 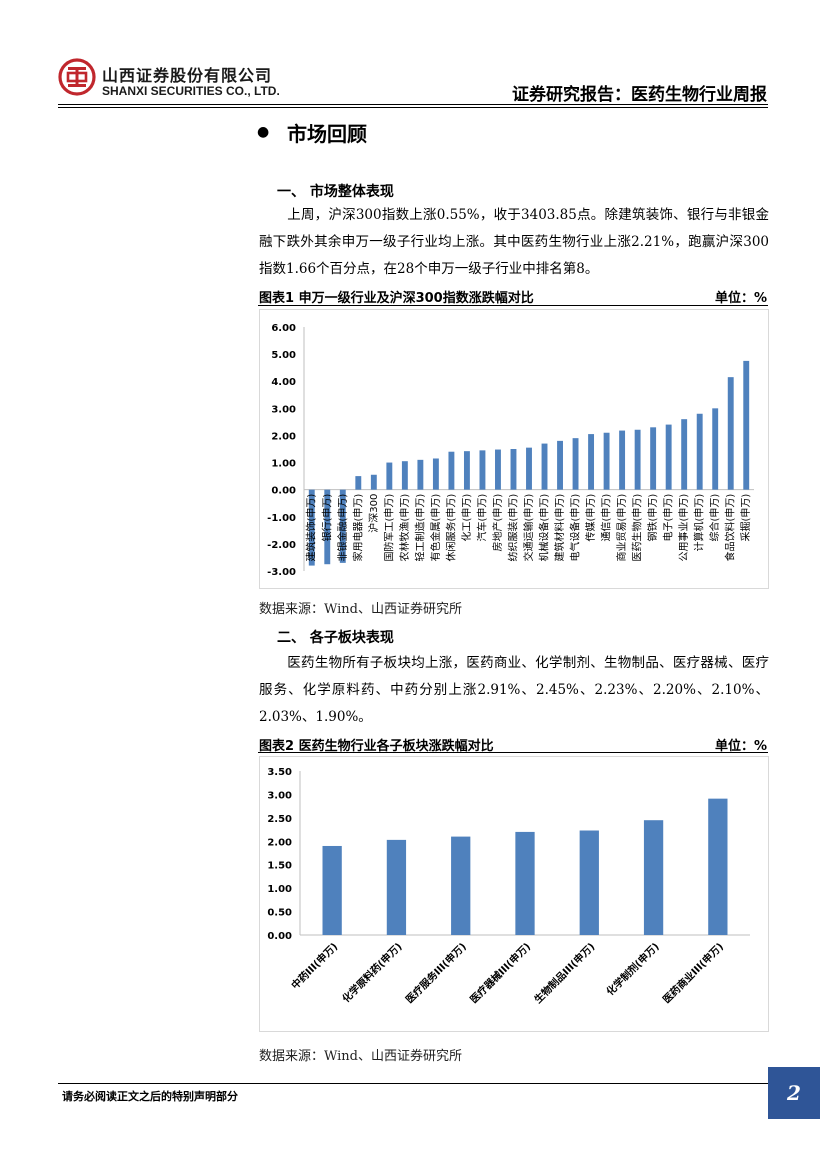 I want to click on fig1-caption: 图表1 申万一级行业及沪深300指数涨跌幅对比, so click(x=396, y=298).